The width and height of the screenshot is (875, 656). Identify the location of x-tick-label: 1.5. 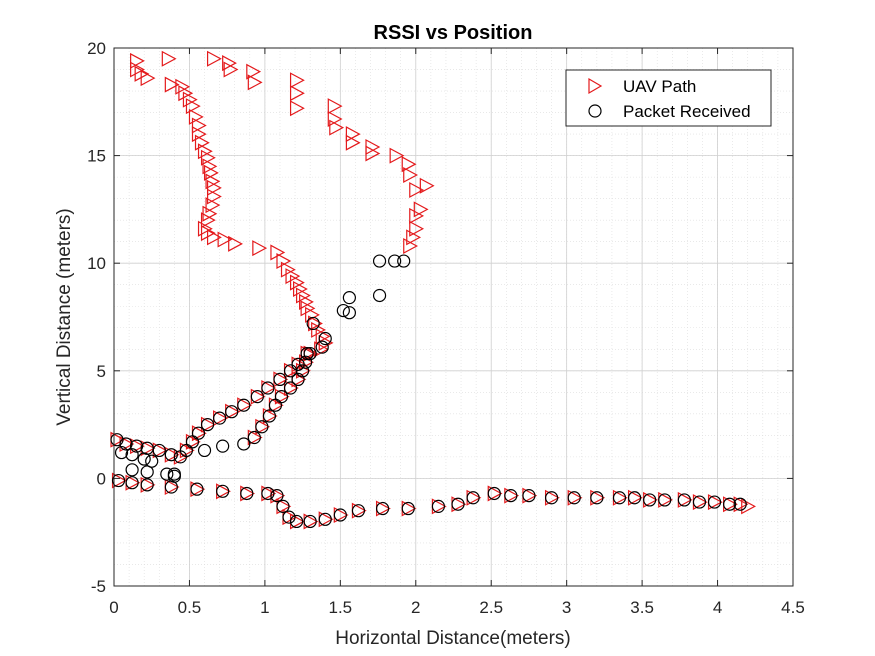
(341, 607).